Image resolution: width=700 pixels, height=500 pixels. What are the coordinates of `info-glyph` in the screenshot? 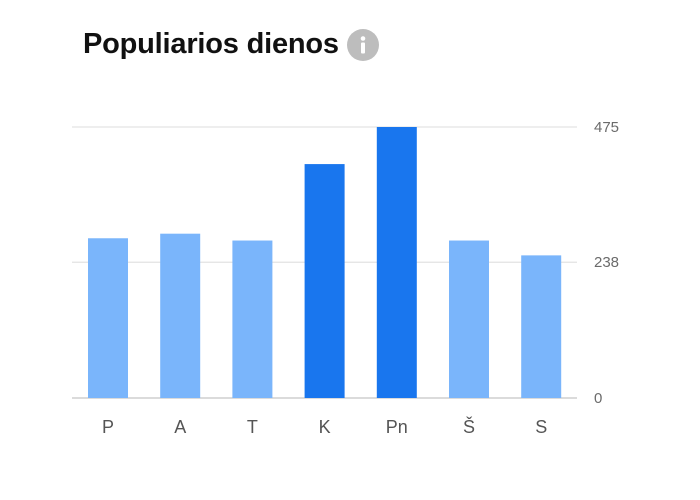 It's located at (363, 44).